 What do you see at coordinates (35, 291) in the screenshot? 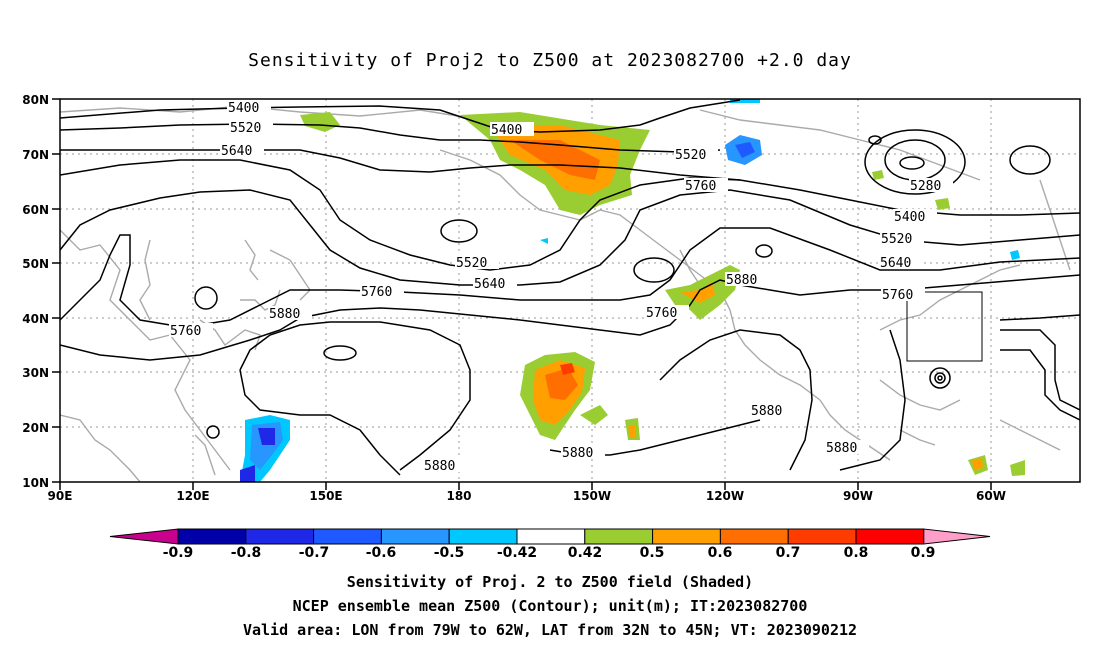
I see `latitude-labels: 80N 70N 60N 50N 40N 30N 20N 10N` at bounding box center [35, 291].